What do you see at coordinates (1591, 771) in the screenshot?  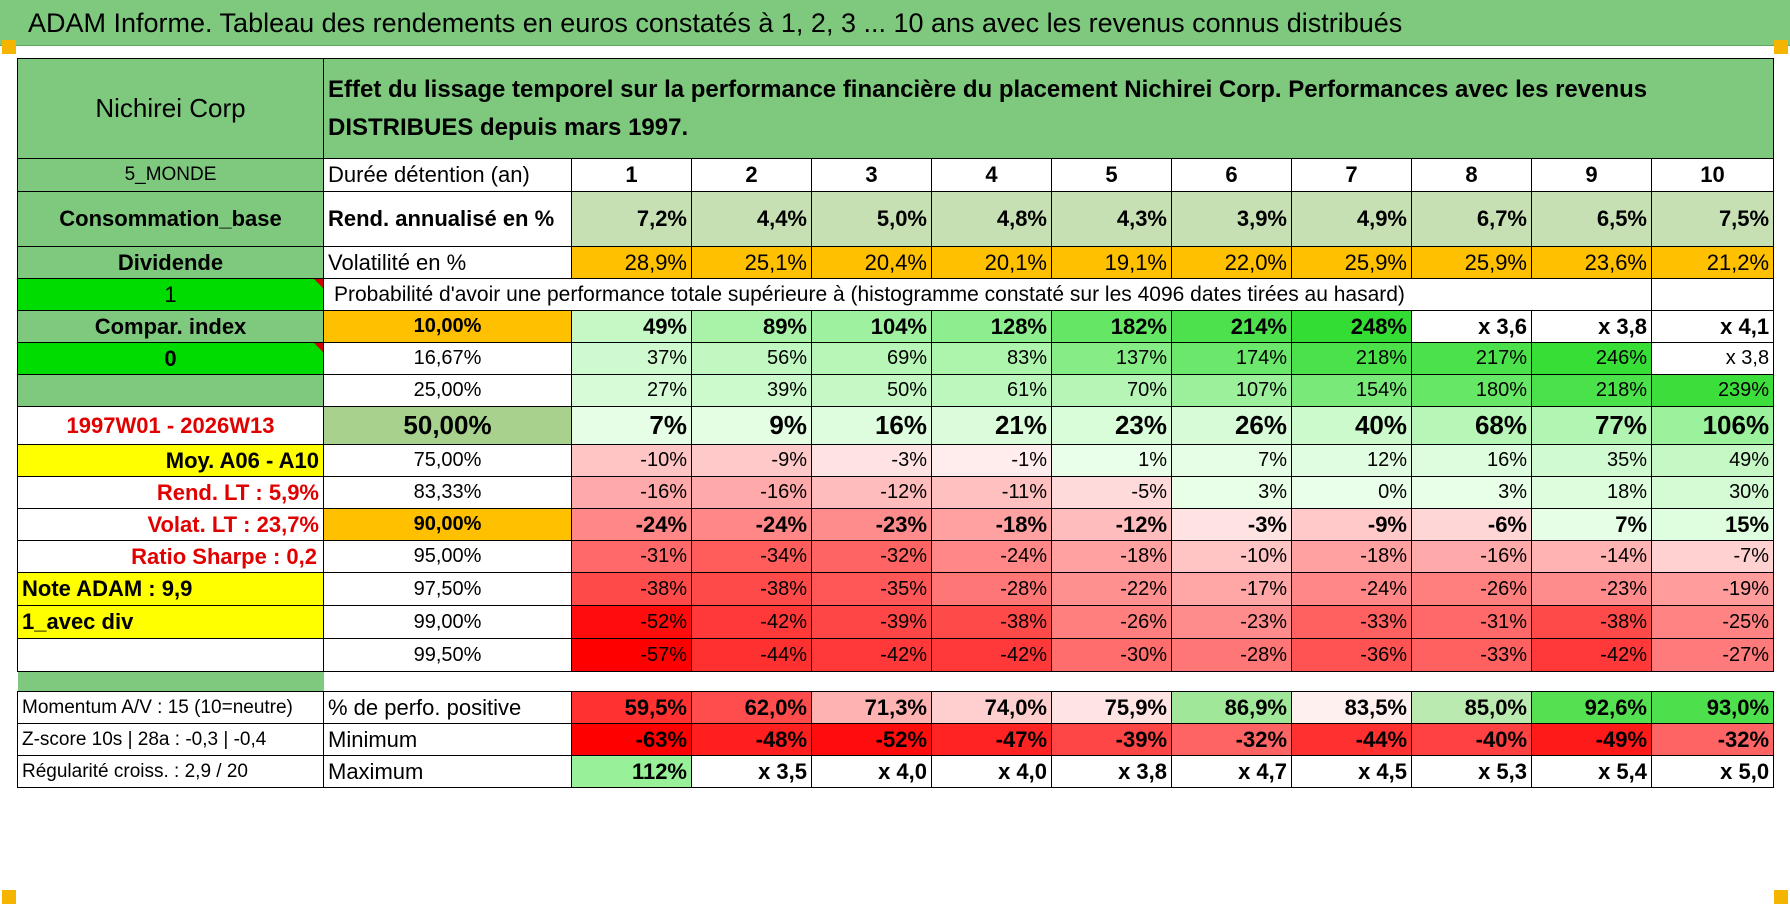 I see `max-value: x 5,4` at bounding box center [1591, 771].